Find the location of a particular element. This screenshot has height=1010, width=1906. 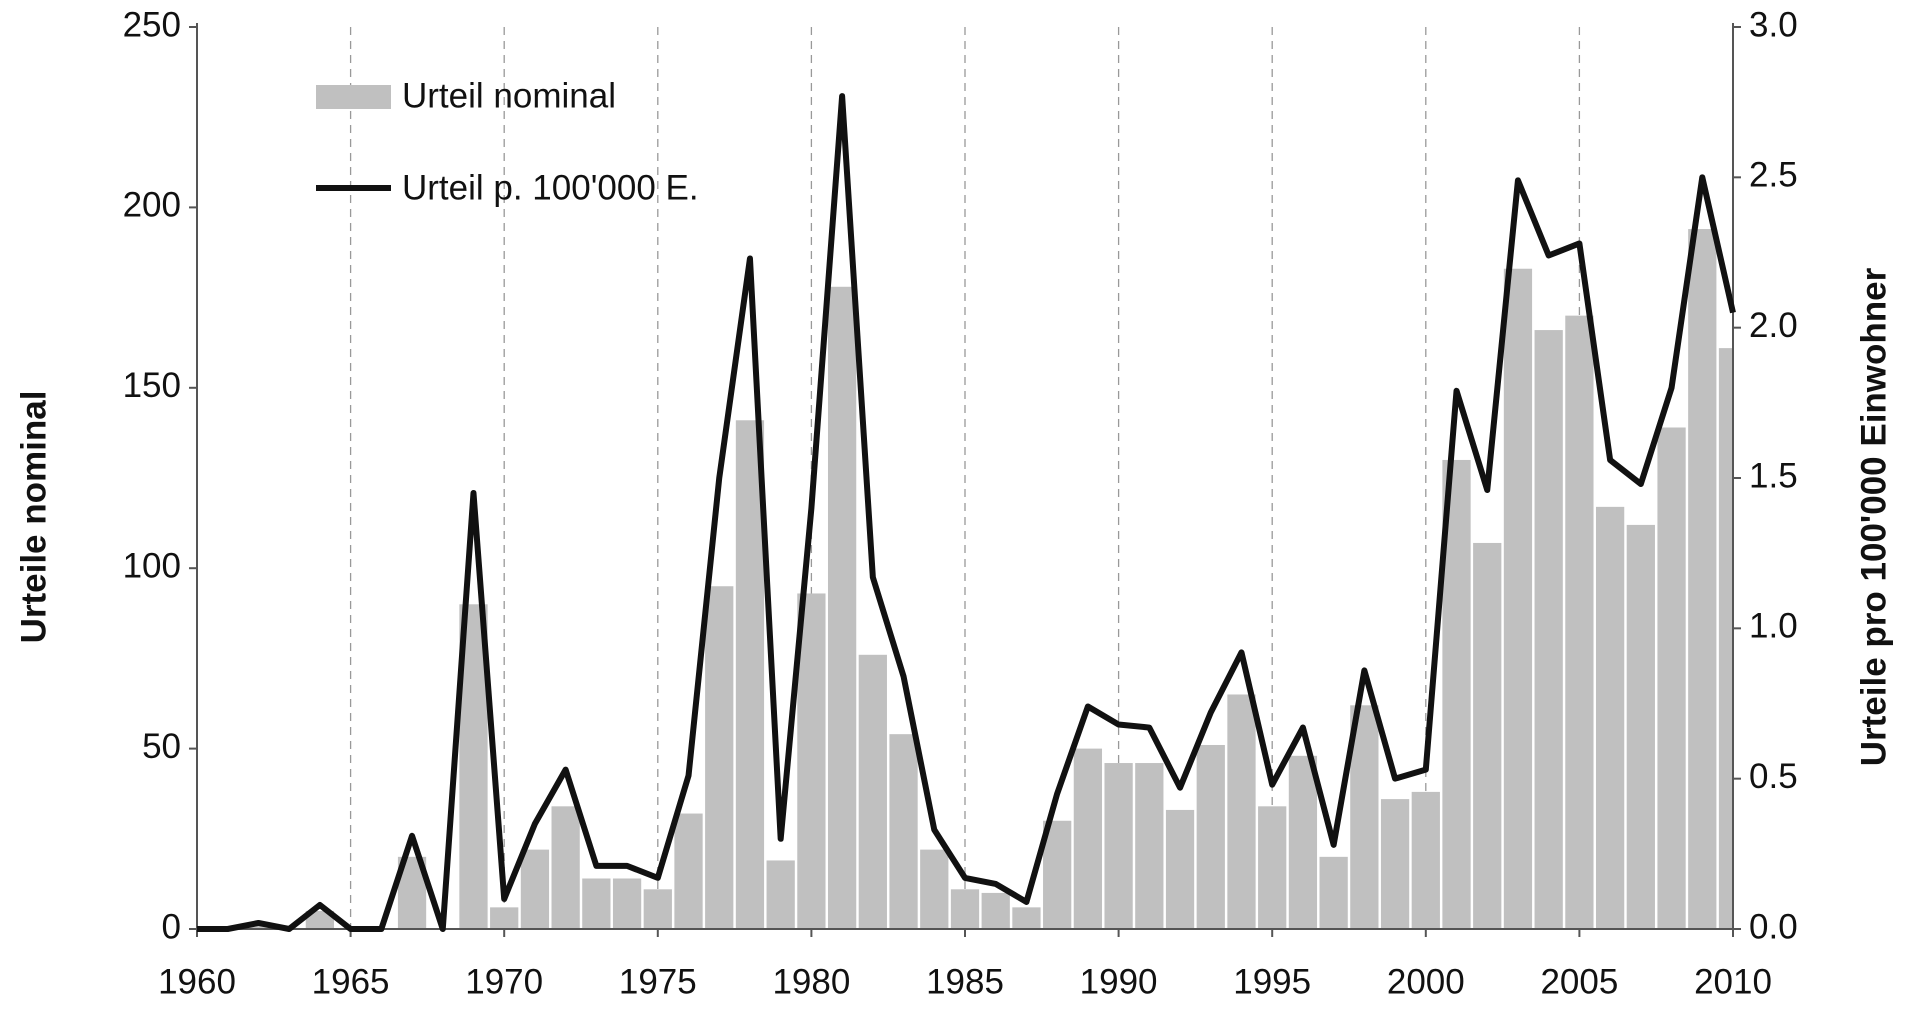

y2-tick-label: 2.5 is located at coordinates (1773, 175).